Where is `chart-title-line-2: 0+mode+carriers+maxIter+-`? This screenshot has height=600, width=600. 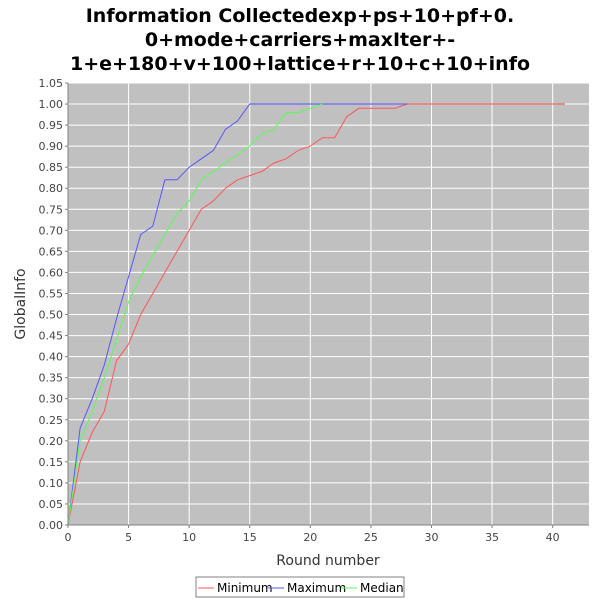
chart-title-line-2: 0+mode+carriers+maxIter+- is located at coordinates (300, 40).